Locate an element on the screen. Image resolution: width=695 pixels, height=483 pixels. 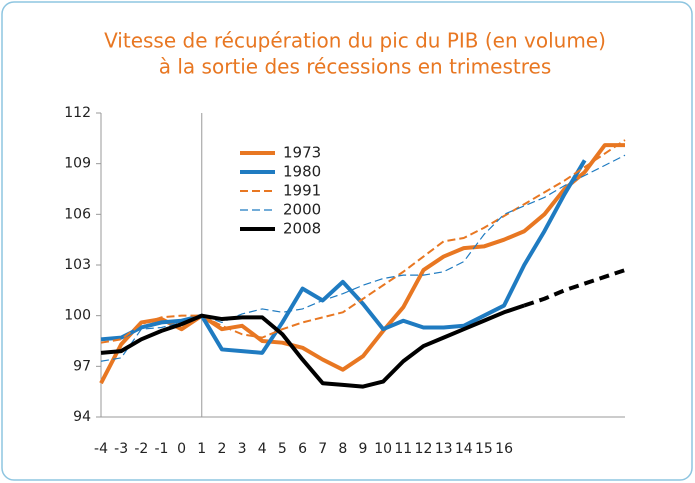
x-tick-label: 9 is located at coordinates (363, 449).